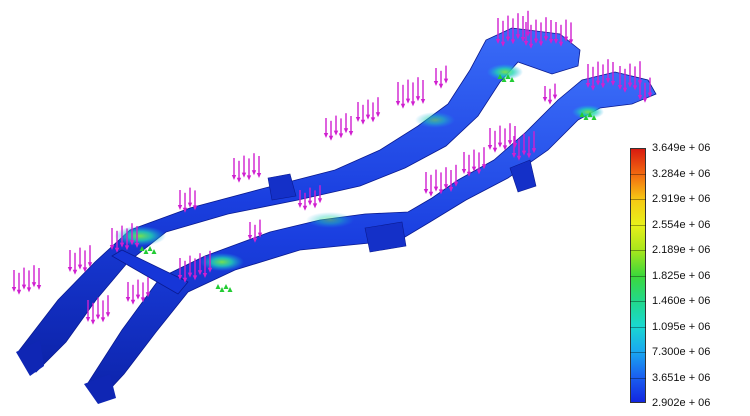  Describe the element at coordinates (681, 224) in the screenshot. I see `legend-label: 2.554e + 06` at that location.